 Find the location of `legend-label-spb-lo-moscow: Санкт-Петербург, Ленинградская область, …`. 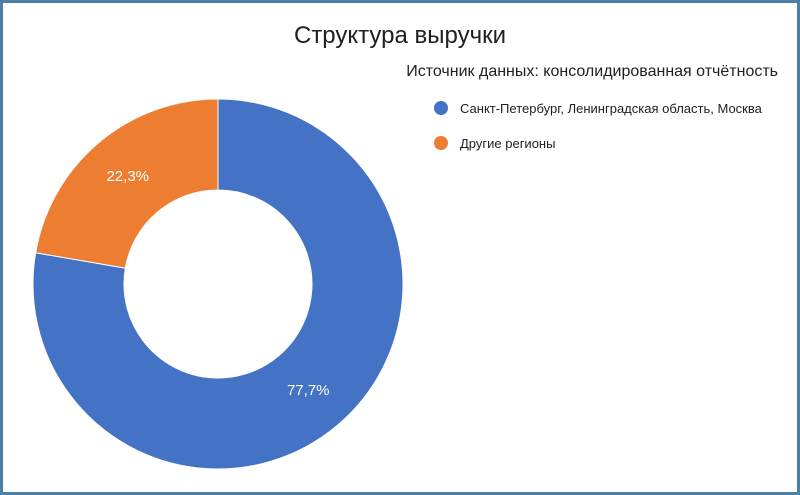

legend-label-spb-lo-moscow: Санкт-Петербург, Ленинградская область, … is located at coordinates (611, 108).